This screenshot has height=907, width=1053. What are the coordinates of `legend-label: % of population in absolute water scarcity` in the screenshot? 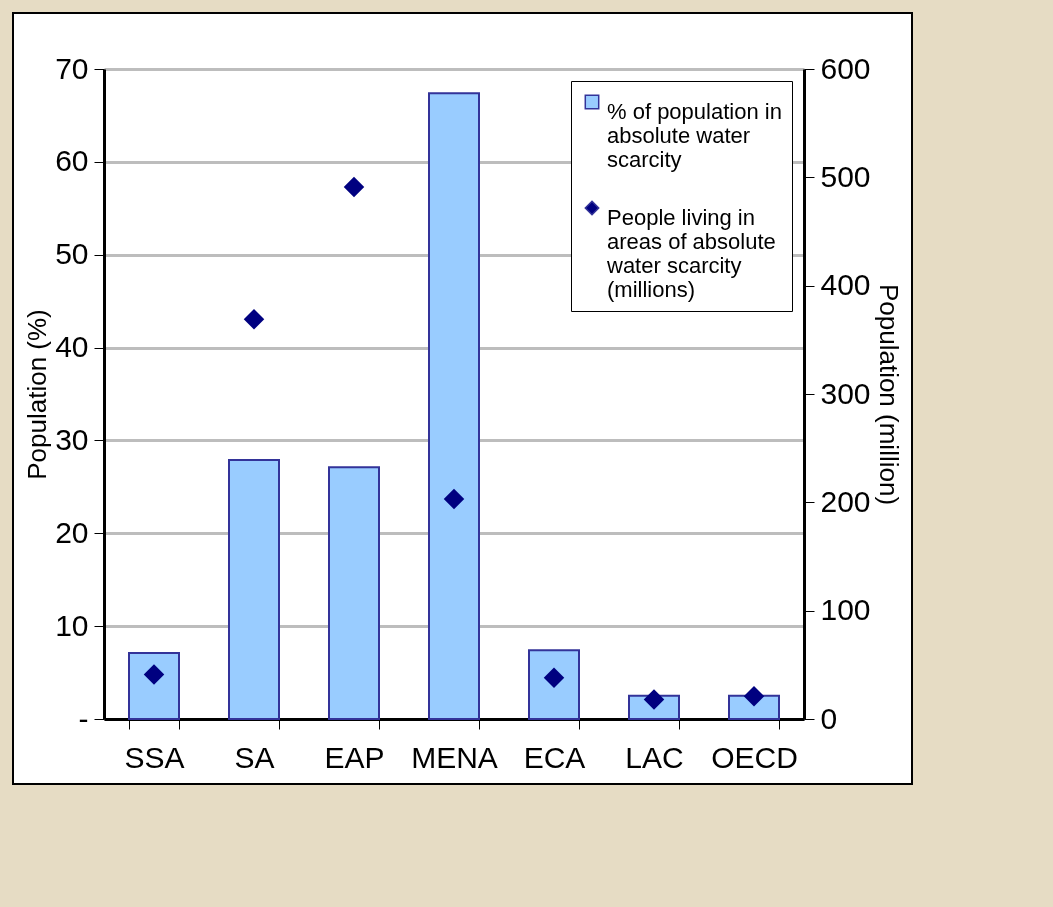 It's located at (694, 135).